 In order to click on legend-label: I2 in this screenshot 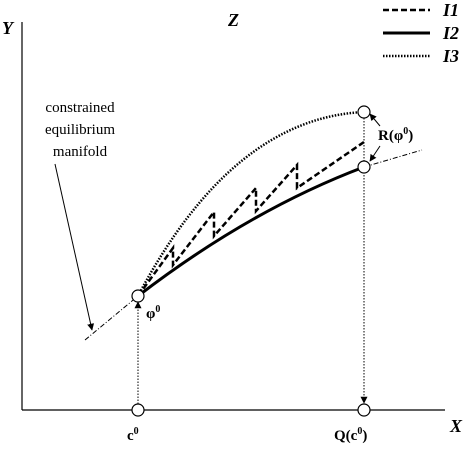, I will do `click(450, 33)`.